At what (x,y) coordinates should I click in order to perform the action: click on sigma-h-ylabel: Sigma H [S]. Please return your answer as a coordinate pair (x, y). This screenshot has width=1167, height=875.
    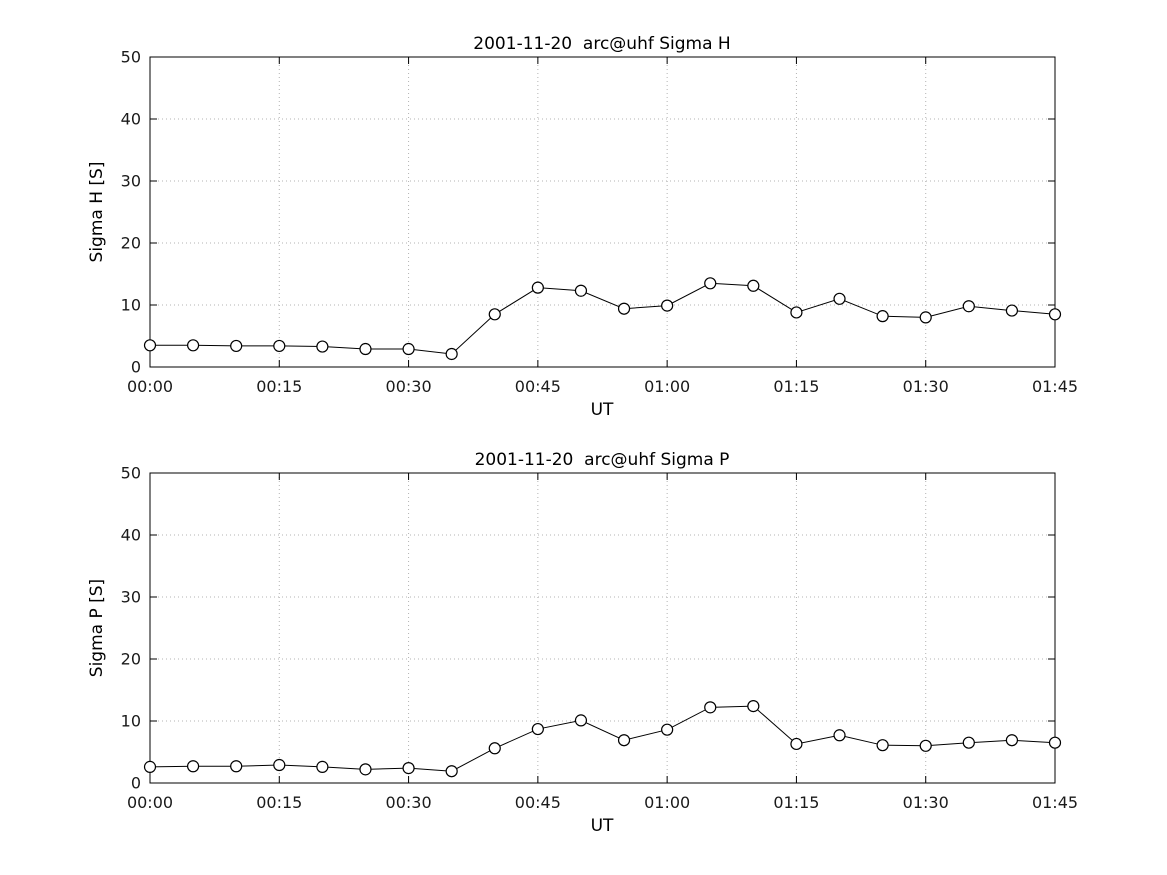
    Looking at the image, I should click on (97, 212).